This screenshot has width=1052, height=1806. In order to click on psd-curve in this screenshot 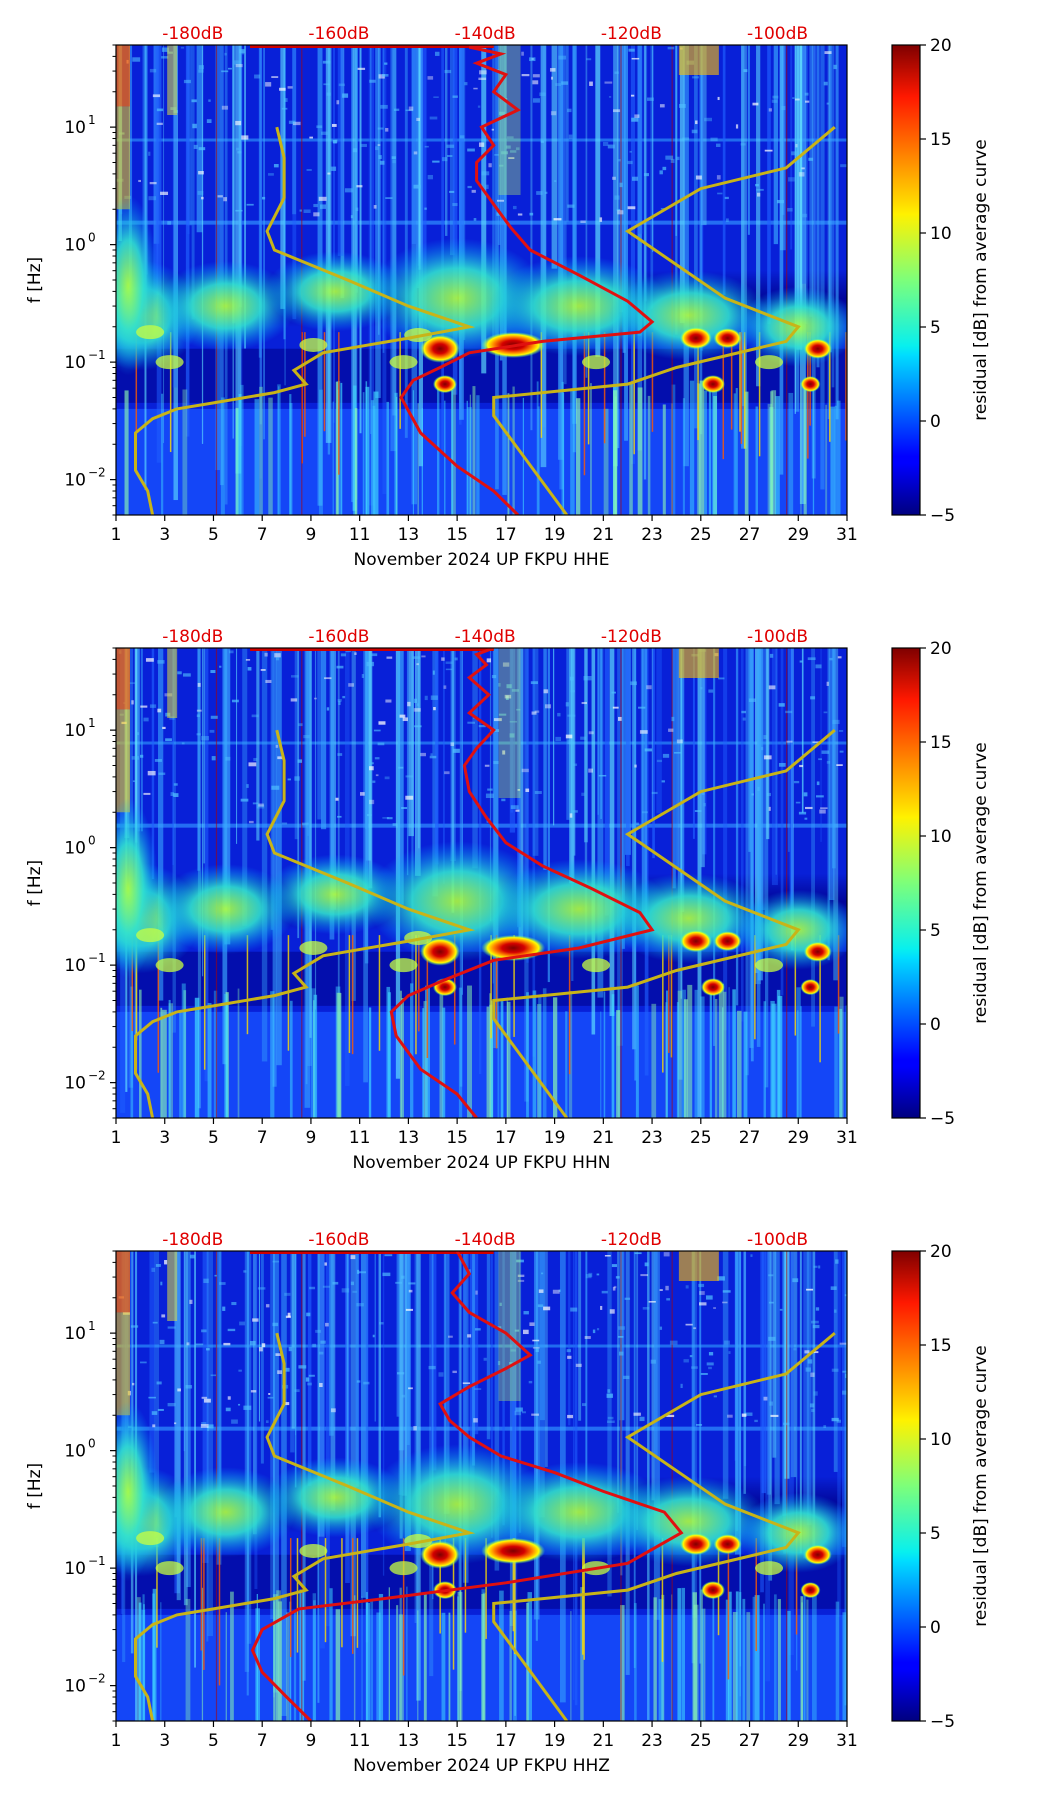, I will do `click(467, 1486)`.